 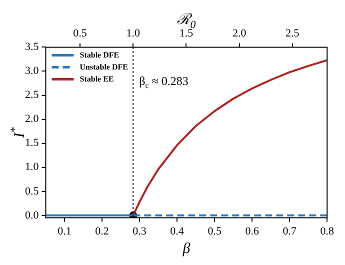 What do you see at coordinates (215, 231) in the screenshot?
I see `x-tick-label: 0.5` at bounding box center [215, 231].